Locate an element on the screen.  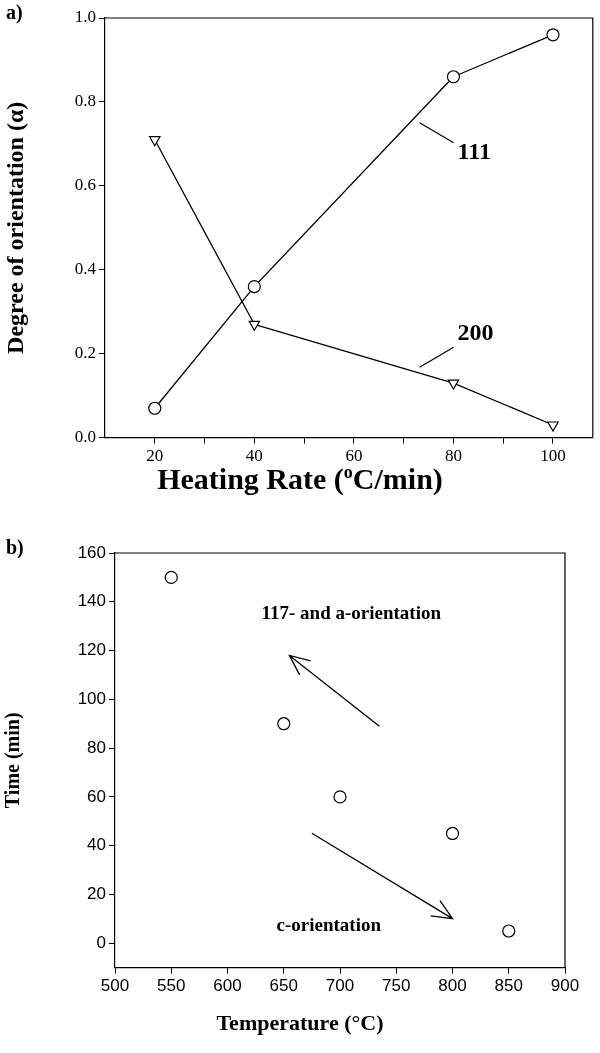
y-tick-label: 0.8 is located at coordinates (85, 101).